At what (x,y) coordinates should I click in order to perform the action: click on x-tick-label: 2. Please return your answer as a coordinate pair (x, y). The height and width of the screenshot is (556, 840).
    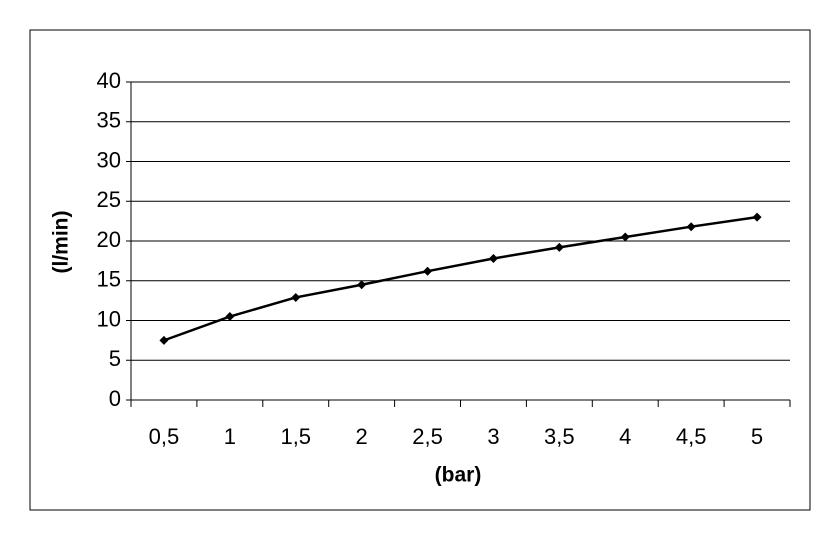
    Looking at the image, I should click on (362, 436).